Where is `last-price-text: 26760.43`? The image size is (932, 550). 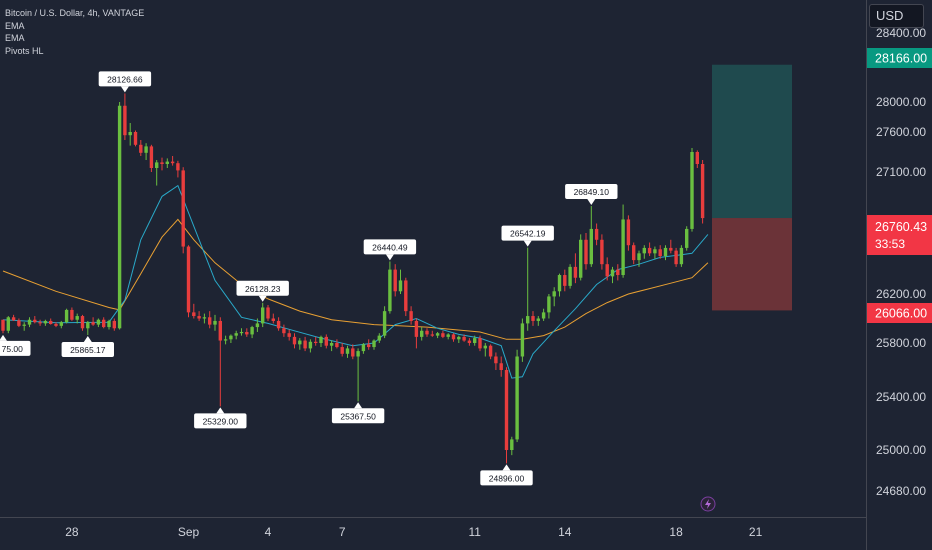
last-price-text: 26760.43 is located at coordinates (901, 227).